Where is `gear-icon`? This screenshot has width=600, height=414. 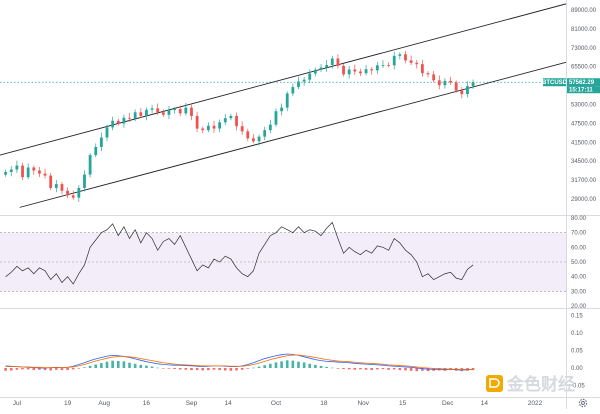 gear-icon is located at coordinates (583, 403).